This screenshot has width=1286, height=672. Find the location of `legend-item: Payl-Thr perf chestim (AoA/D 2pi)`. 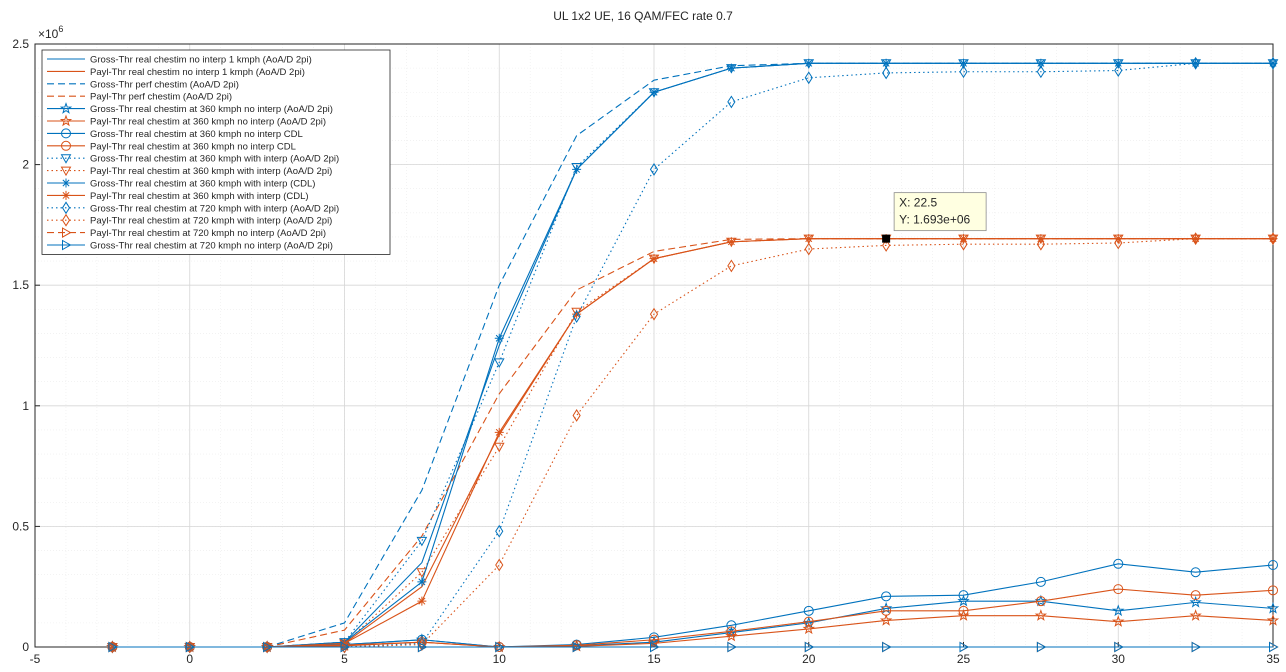

legend-item: Payl-Thr perf chestim (AoA/D 2pi) is located at coordinates (139, 97).